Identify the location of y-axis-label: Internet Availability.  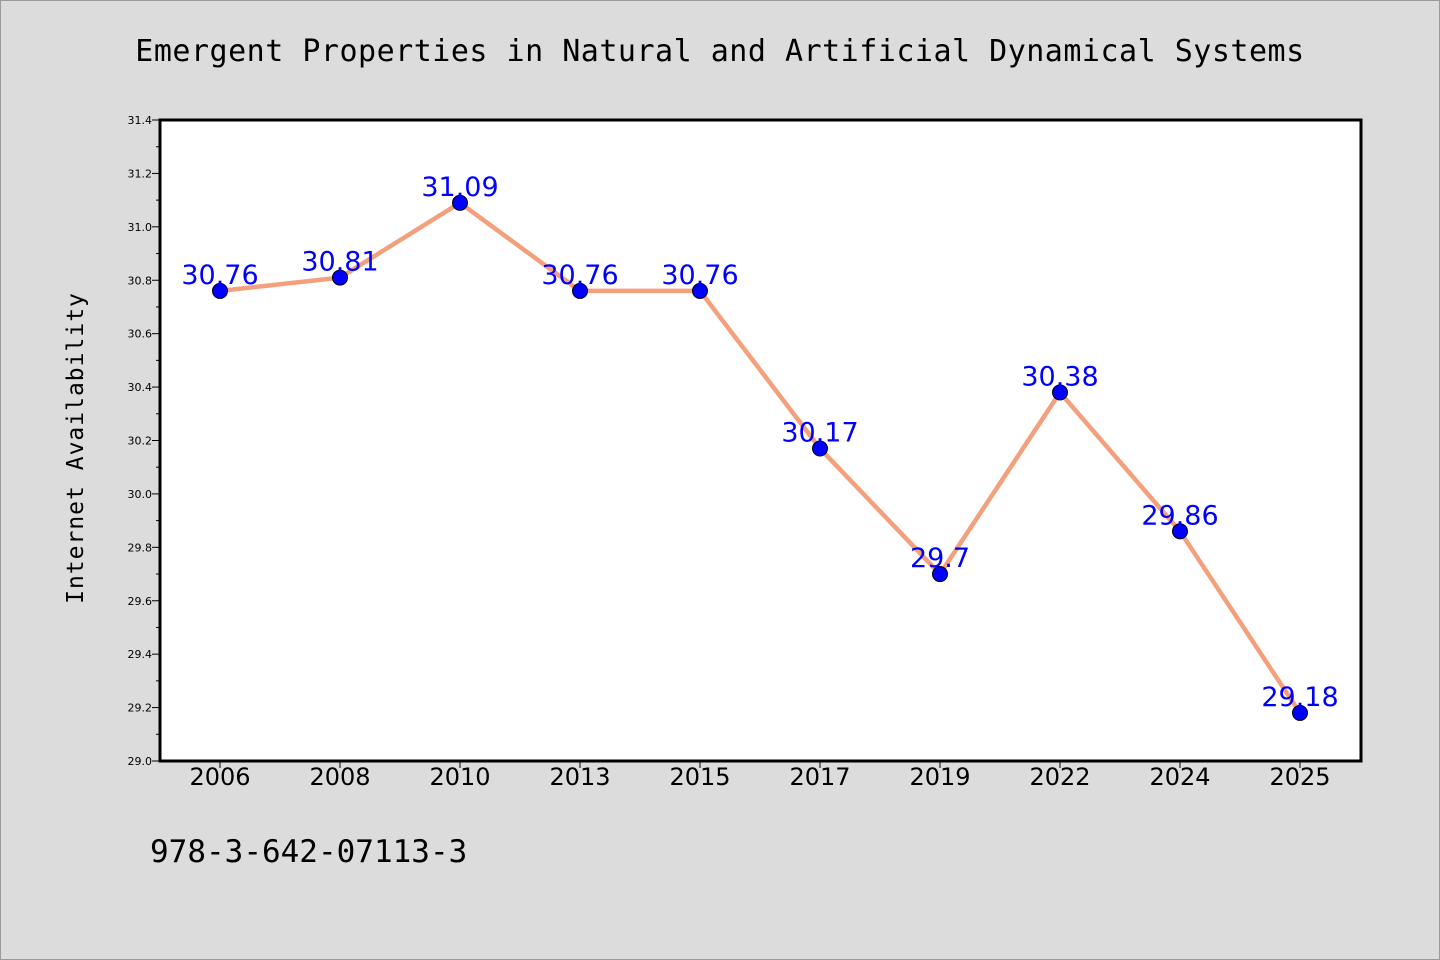
(76, 448).